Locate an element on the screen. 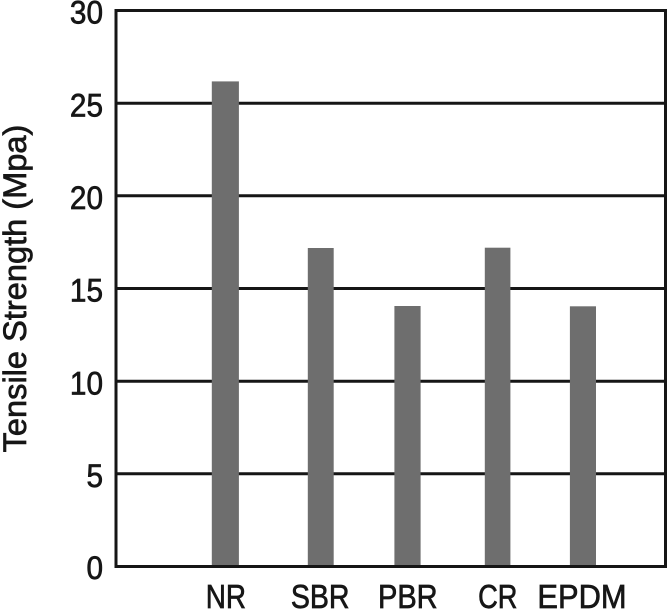  svg-text: Tensile Strength (Mpa) is located at coordinates (16, 289).